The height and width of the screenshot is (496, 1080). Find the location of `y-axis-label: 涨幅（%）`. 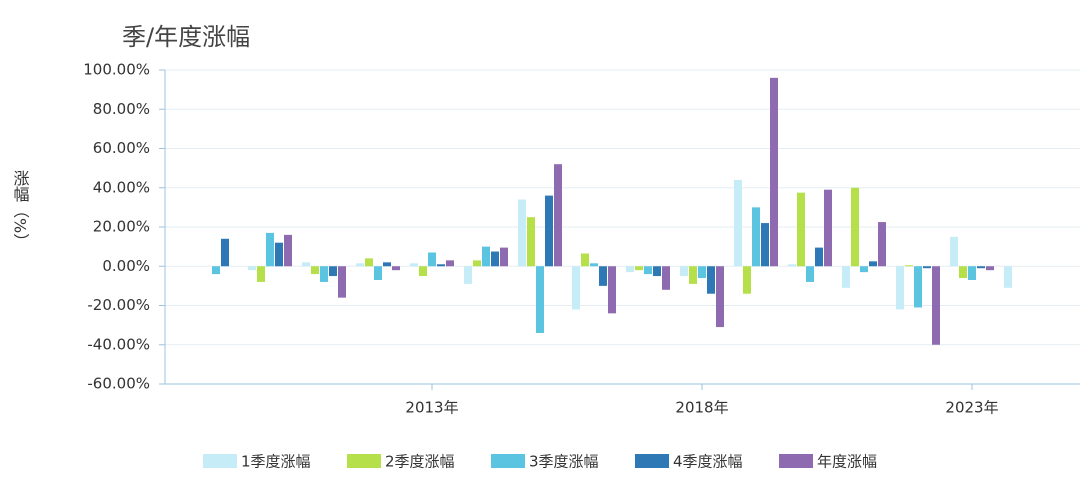

y-axis-label: 涨幅（%） is located at coordinates (20, 209).